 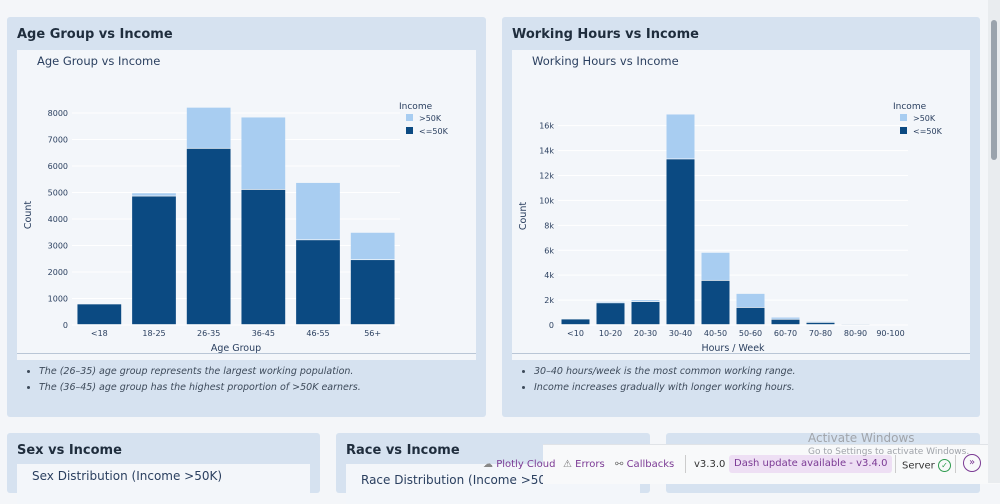 I want to click on x-tick-label: 10-20, so click(x=610, y=333).